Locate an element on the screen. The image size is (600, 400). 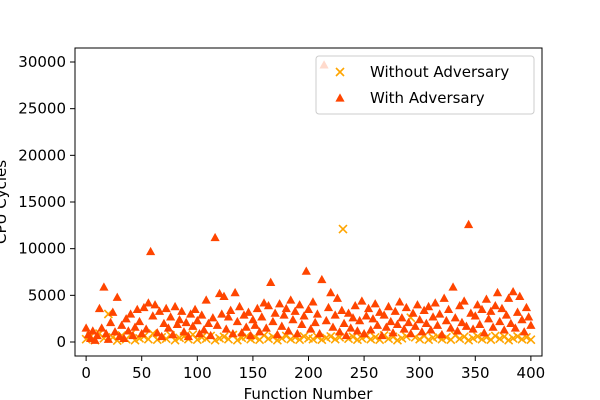
y-axis-ticks: 0 5000 10000 15000 20000 25000 30000 is located at coordinates (46, 202).